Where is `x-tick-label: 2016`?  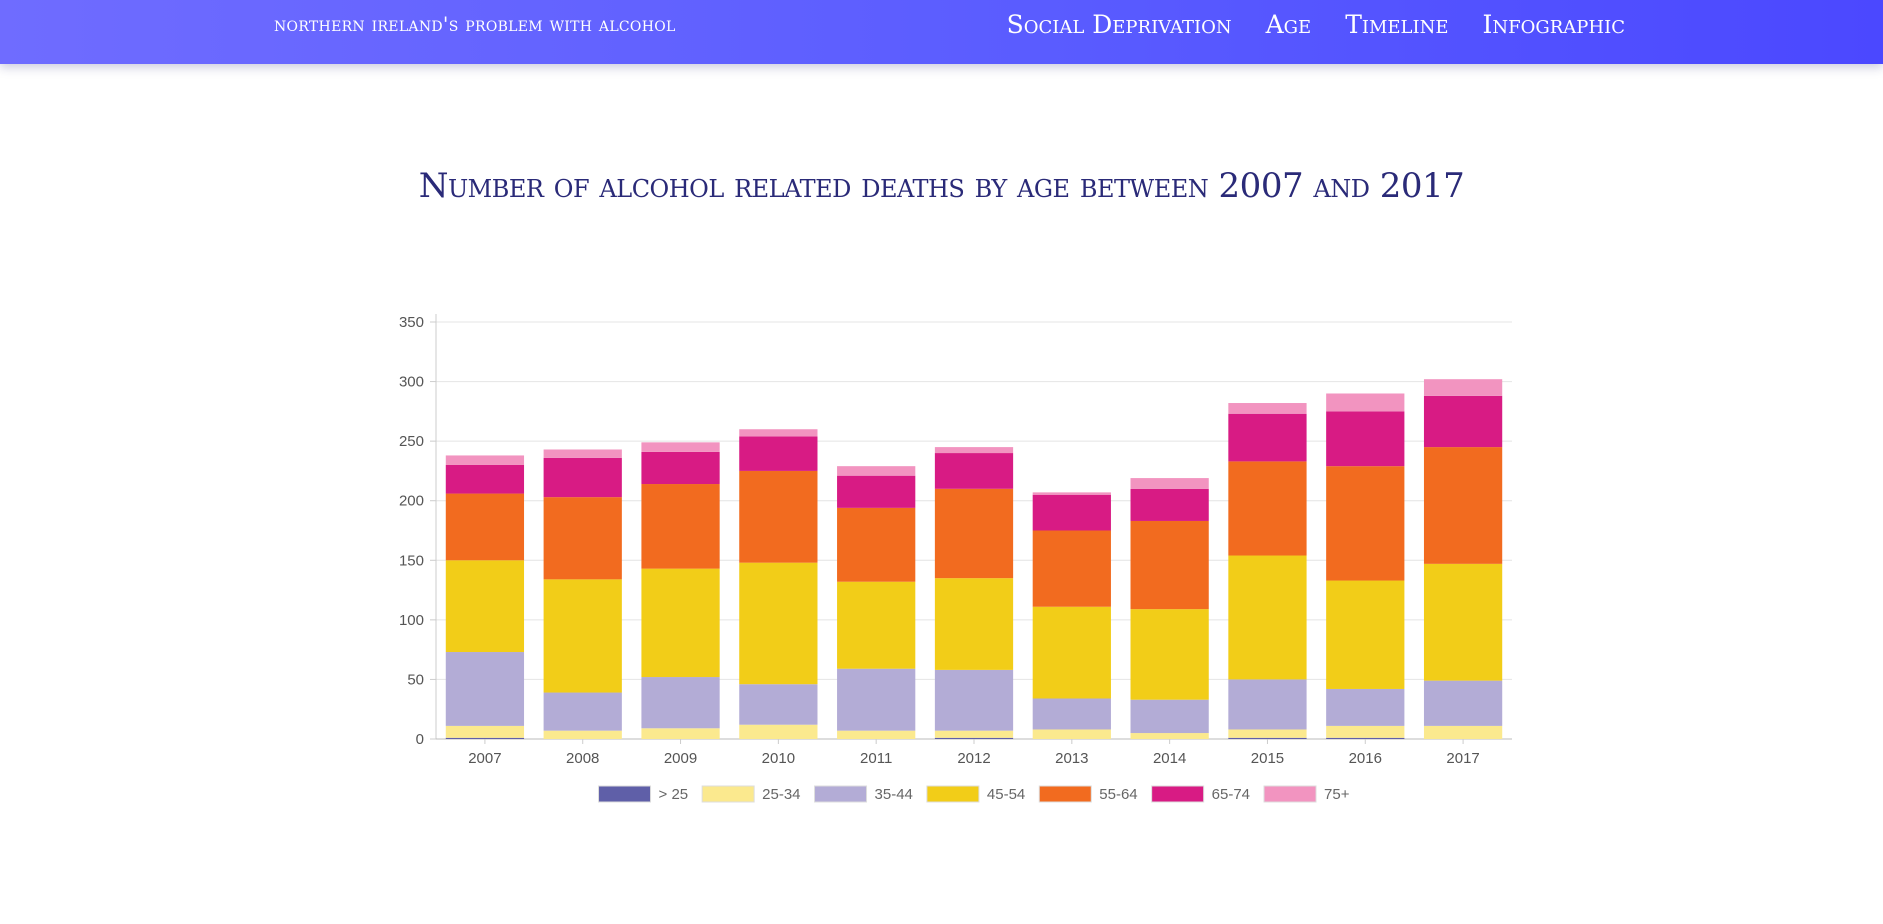
x-tick-label: 2016 is located at coordinates (1365, 758).